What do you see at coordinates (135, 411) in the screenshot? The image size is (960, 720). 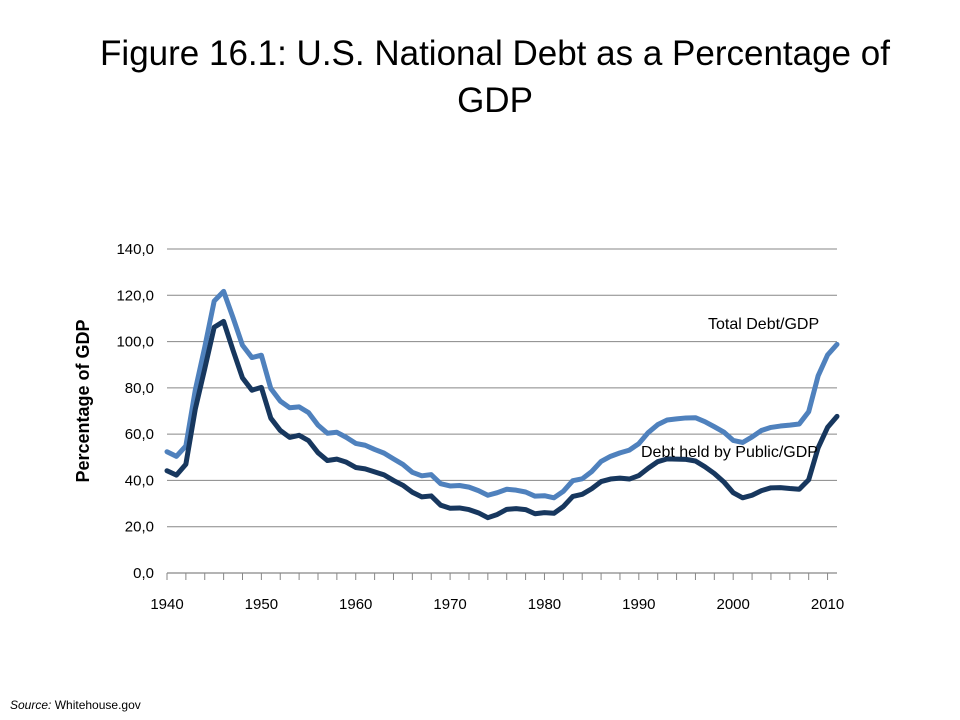 I see `y-axis-tick-labels: 0,0 20,0 40,0 60,0 80,0 100,0 120,0 140,0` at bounding box center [135, 411].